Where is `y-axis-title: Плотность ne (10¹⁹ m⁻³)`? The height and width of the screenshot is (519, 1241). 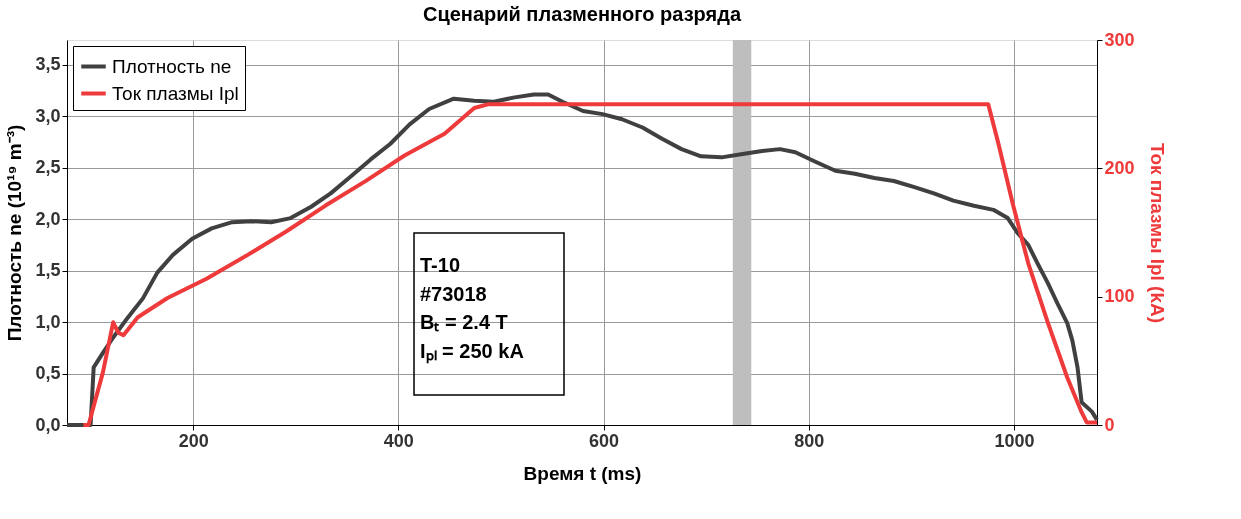
y-axis-title: Плотность ne (10¹⁹ m⁻³) is located at coordinates (15, 233).